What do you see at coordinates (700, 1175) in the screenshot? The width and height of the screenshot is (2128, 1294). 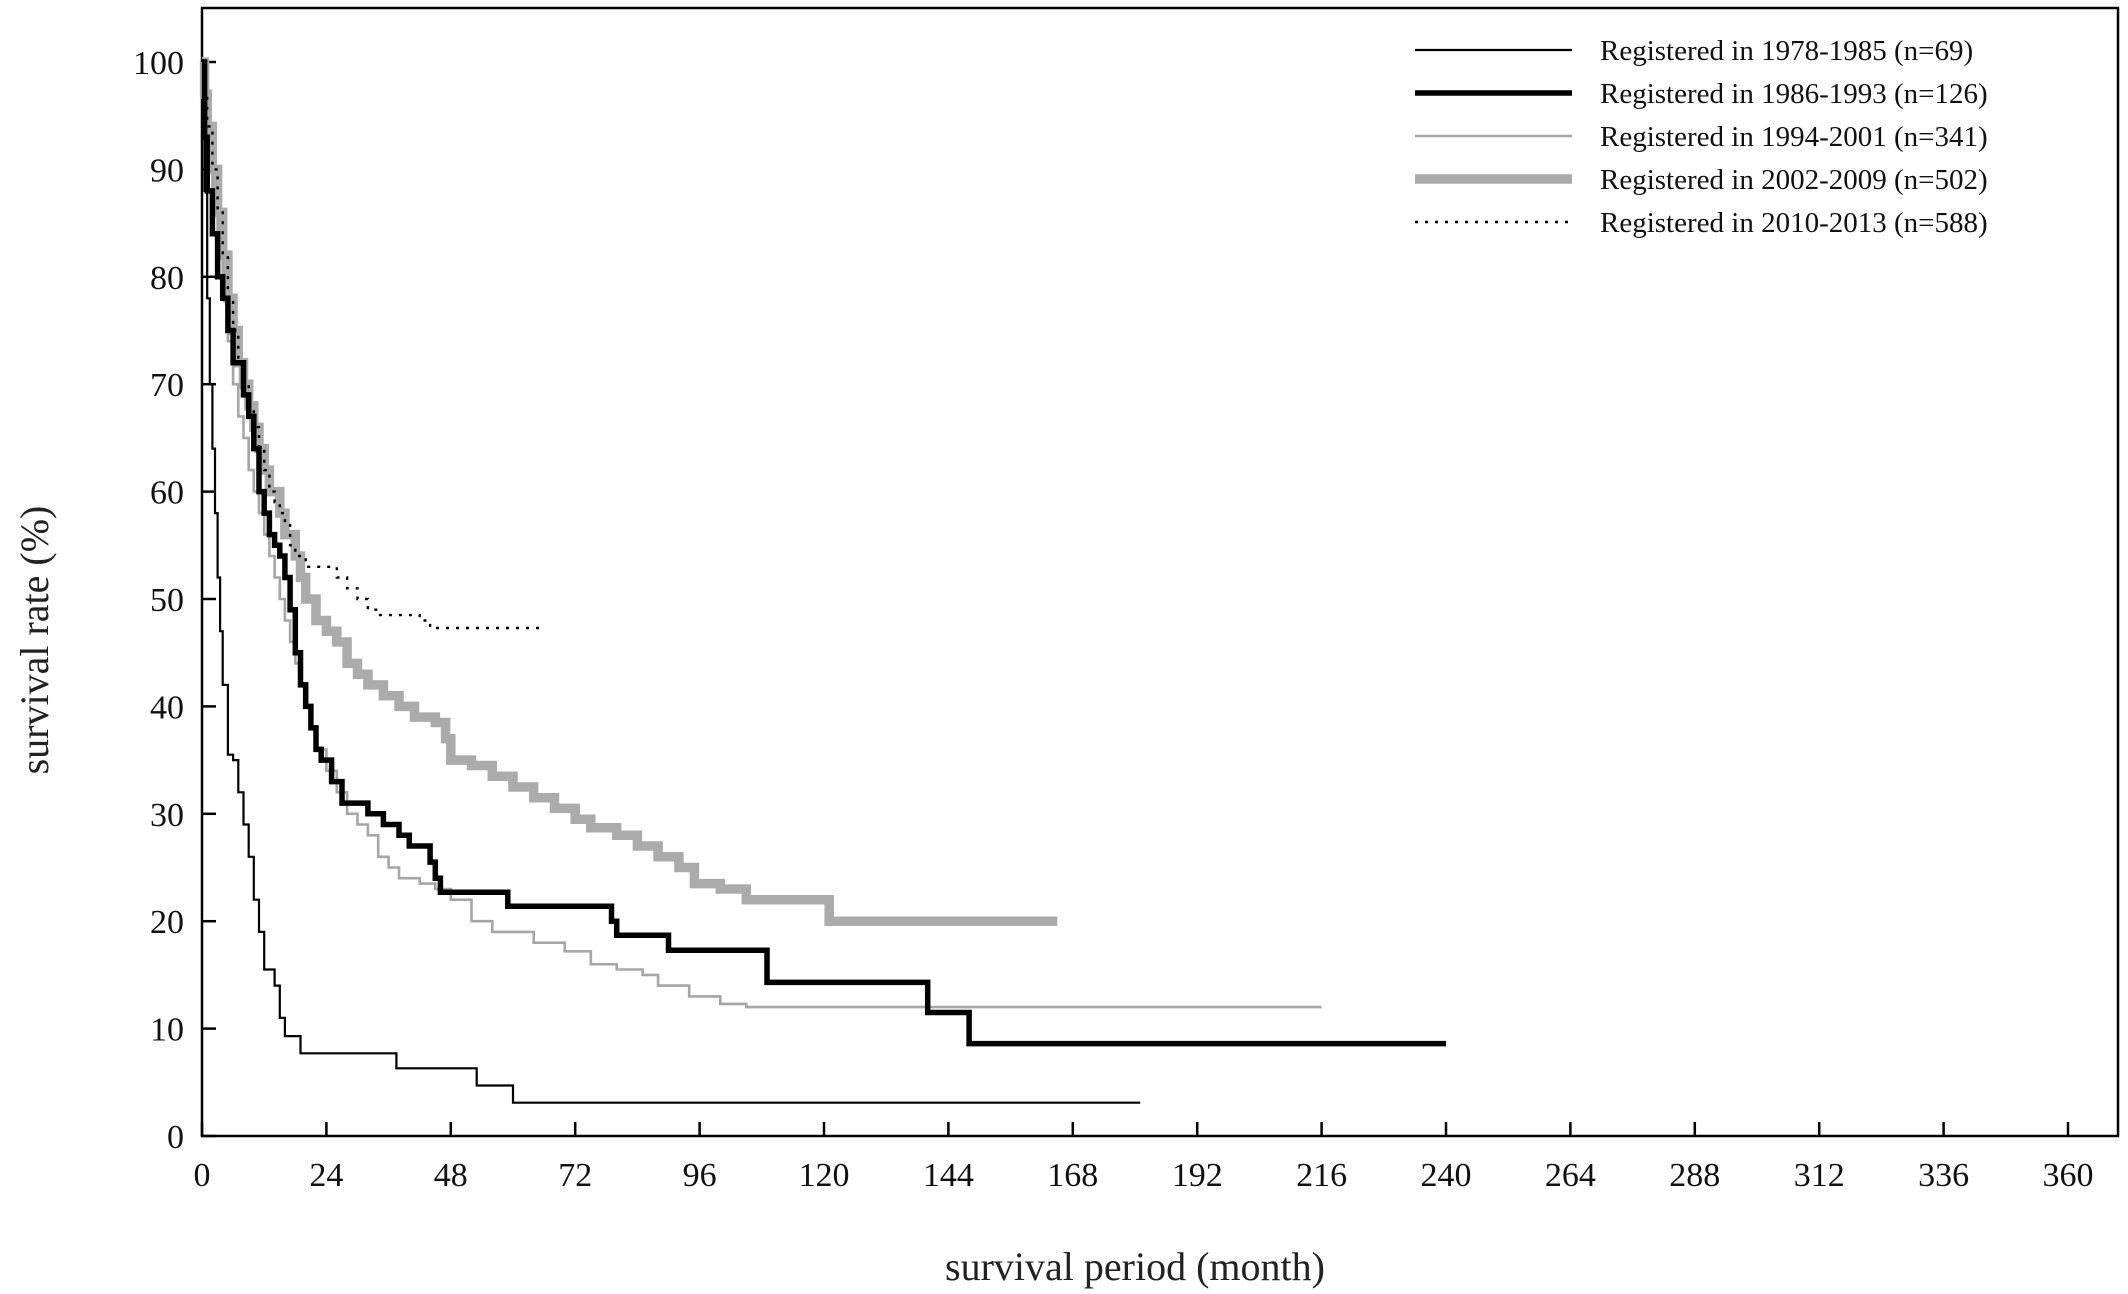 I see `x-tick-label: 96` at bounding box center [700, 1175].